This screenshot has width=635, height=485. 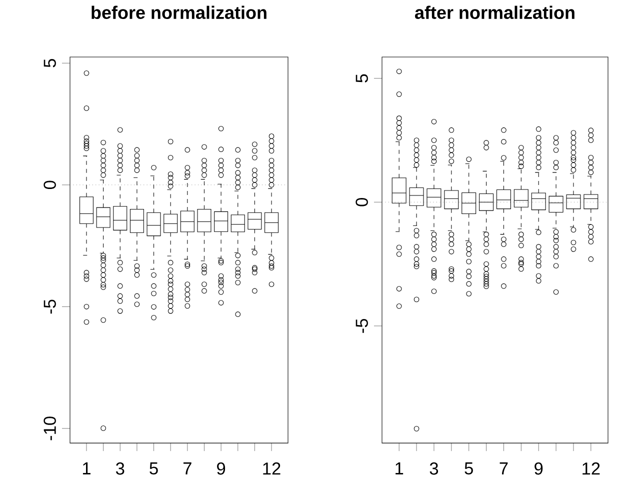 What do you see at coordinates (179, 12) in the screenshot?
I see `chart-title: before normalization` at bounding box center [179, 12].